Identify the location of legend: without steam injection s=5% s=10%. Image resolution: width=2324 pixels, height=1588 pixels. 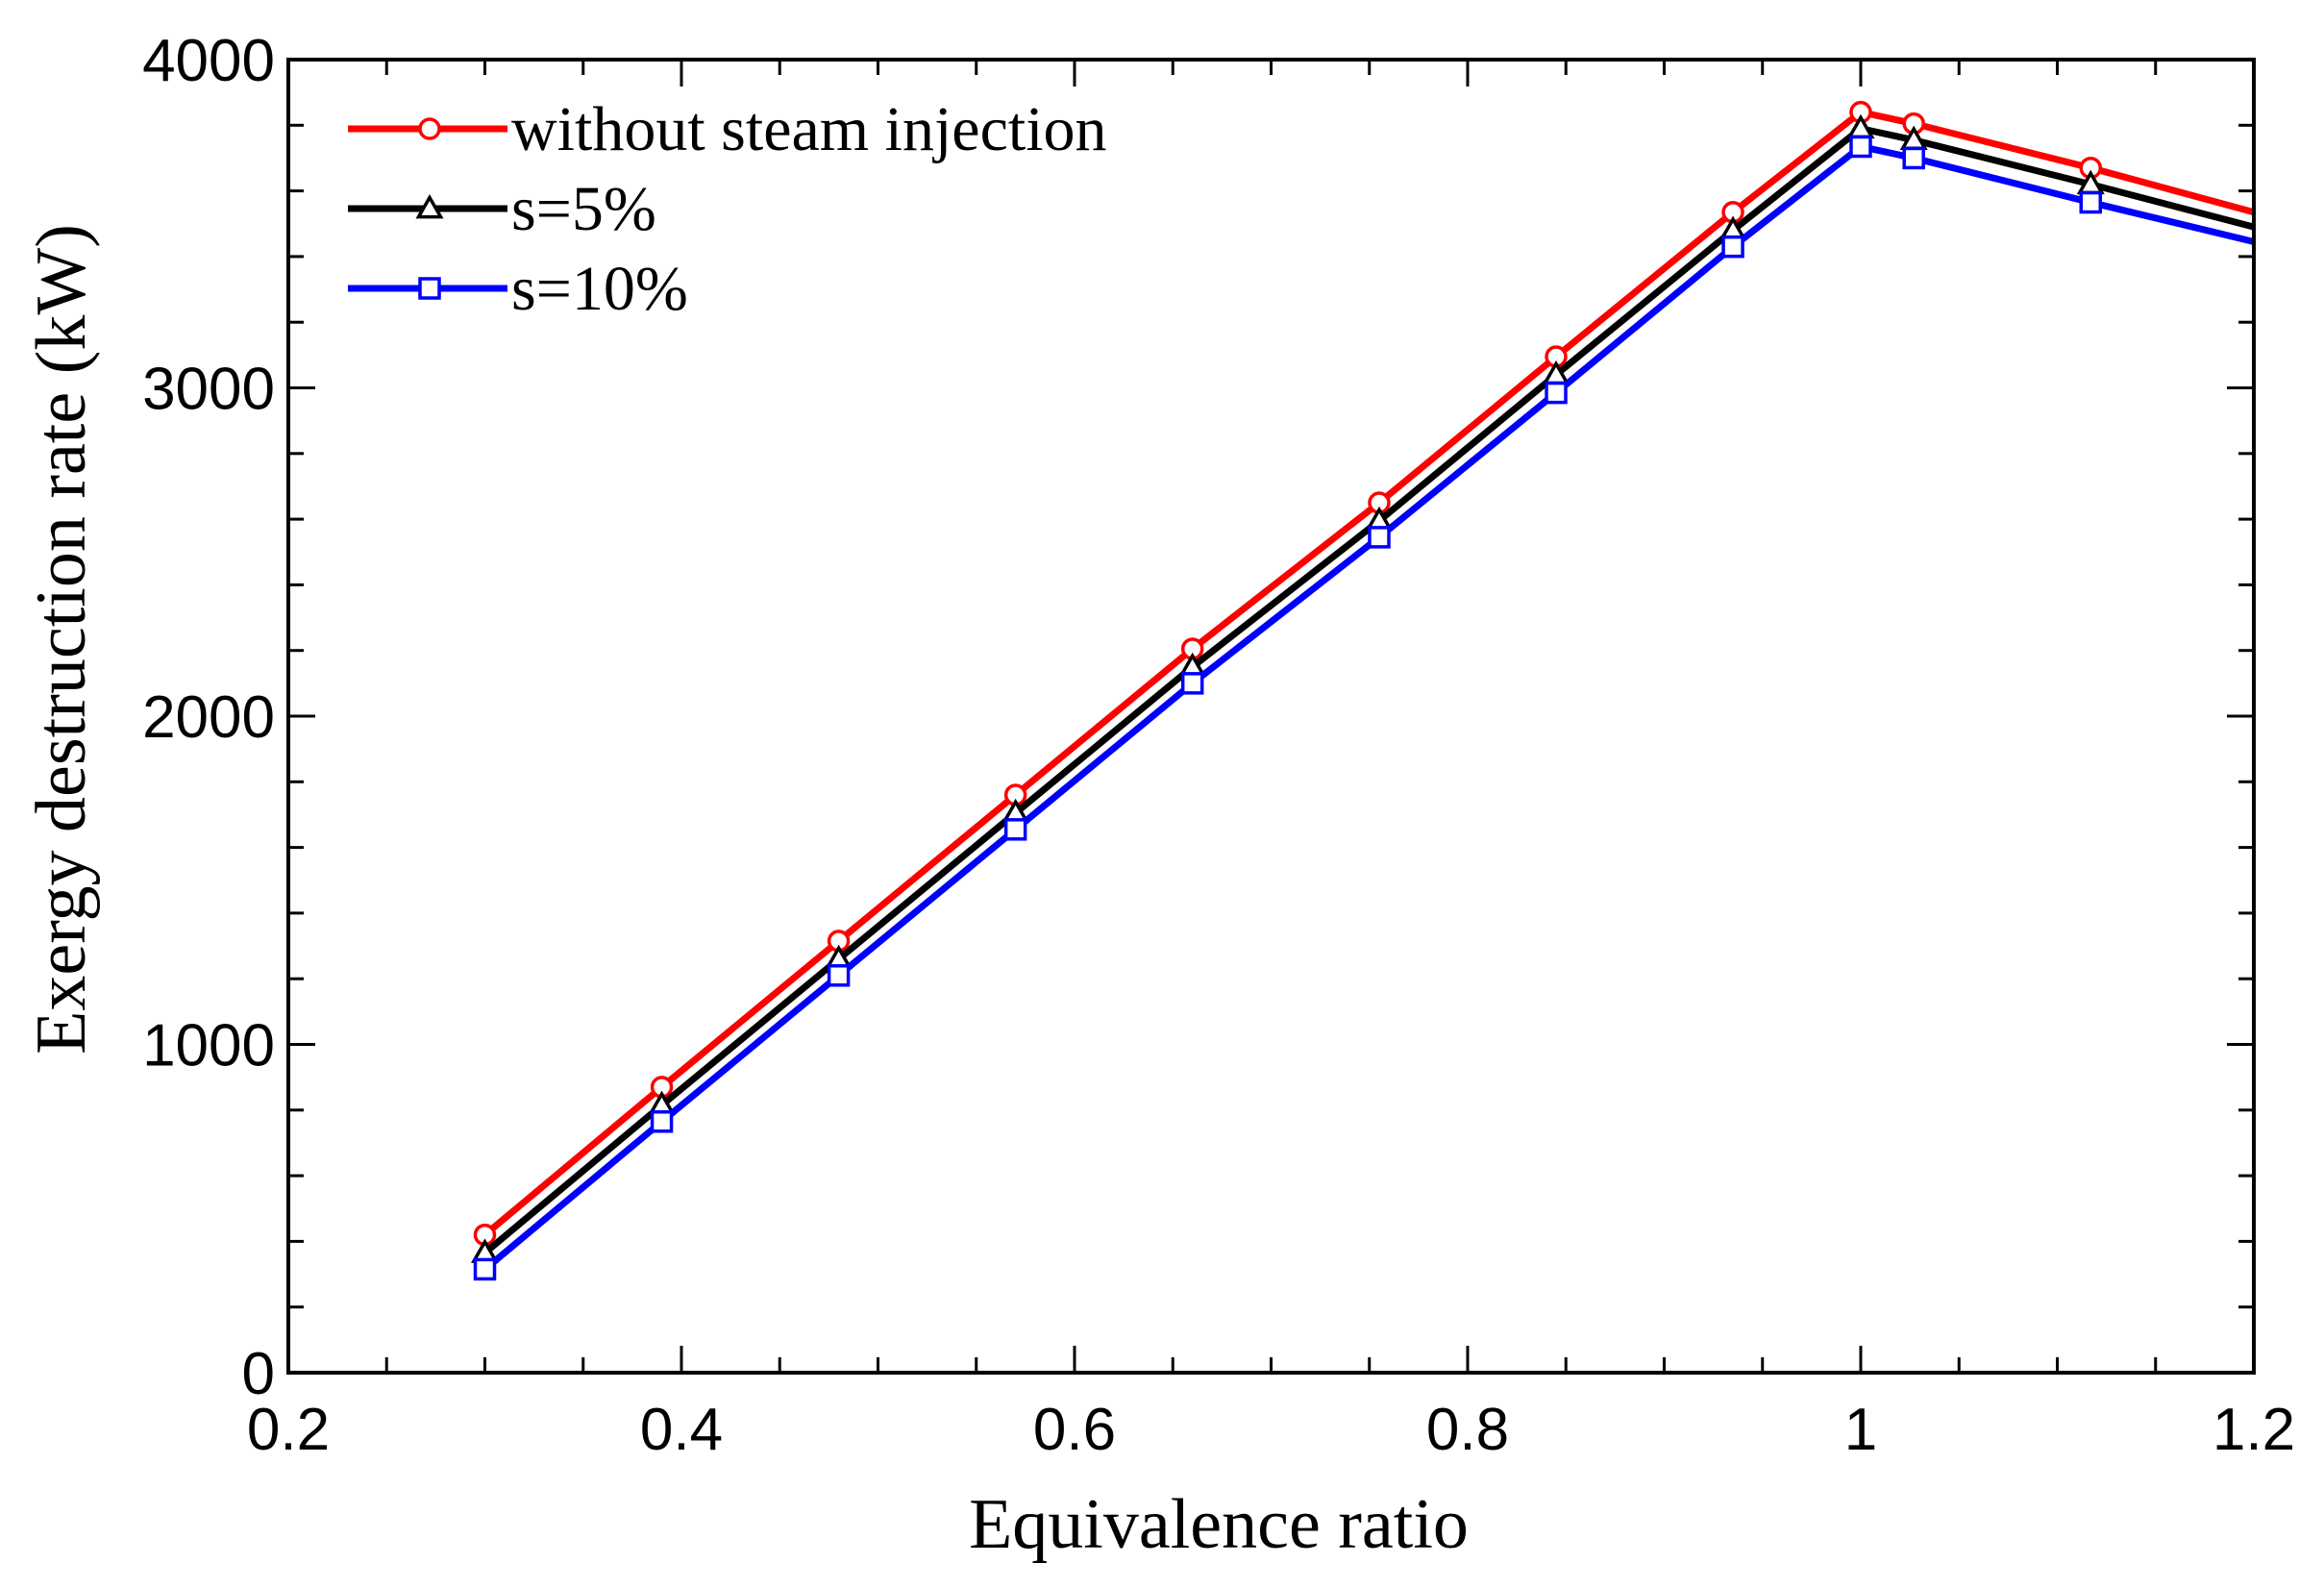
(727, 209).